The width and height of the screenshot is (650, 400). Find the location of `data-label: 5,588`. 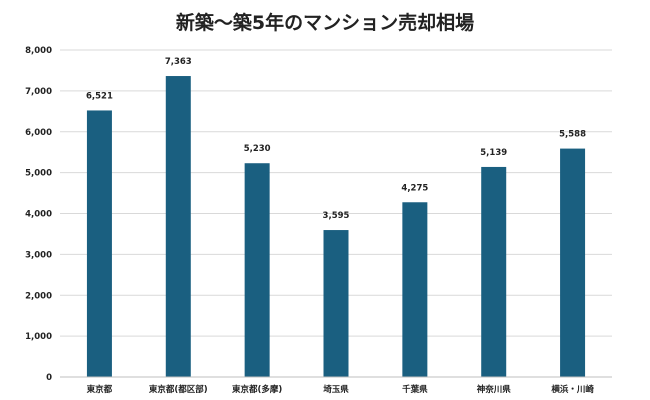

data-label: 5,588 is located at coordinates (572, 135).